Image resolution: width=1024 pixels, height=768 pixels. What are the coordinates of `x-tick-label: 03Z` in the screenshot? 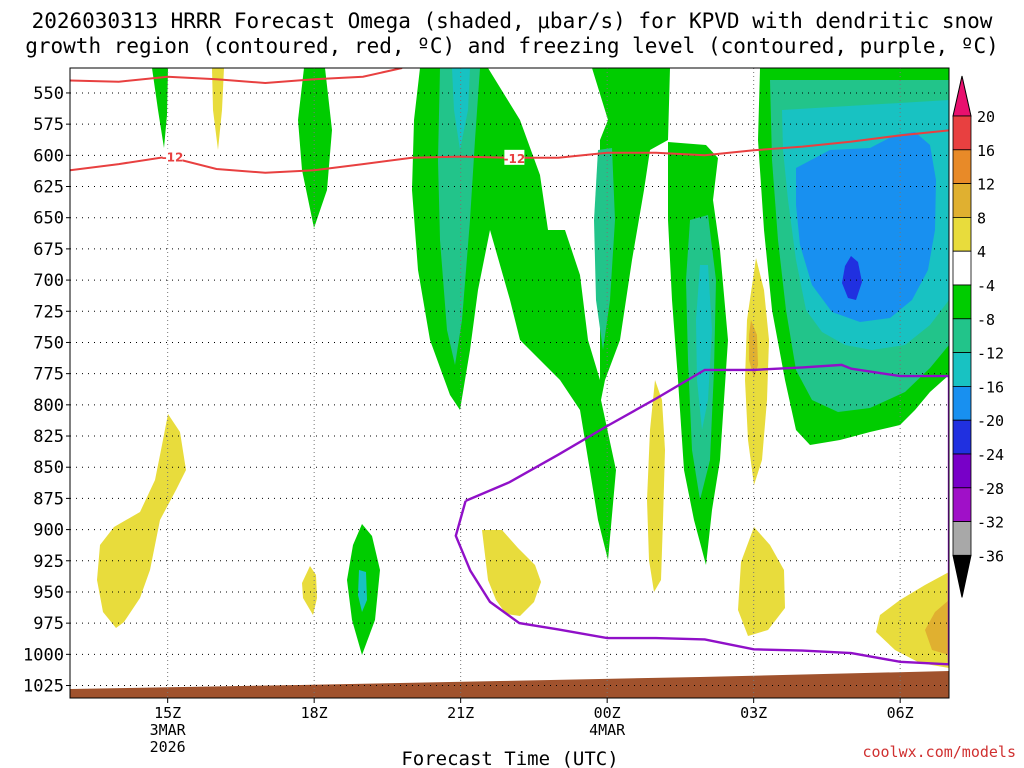 It's located at (753, 713).